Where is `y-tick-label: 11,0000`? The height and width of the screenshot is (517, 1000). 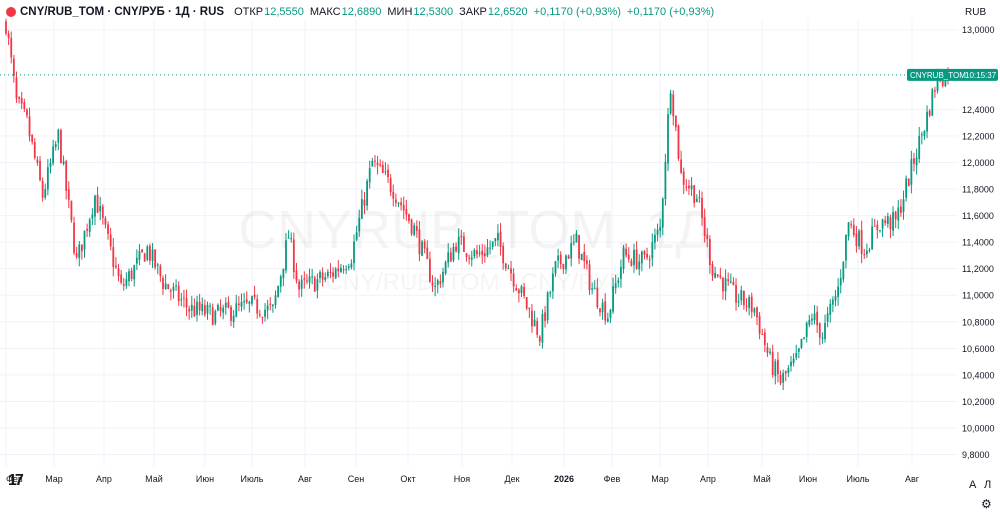 y-tick-label: 11,0000 is located at coordinates (978, 296).